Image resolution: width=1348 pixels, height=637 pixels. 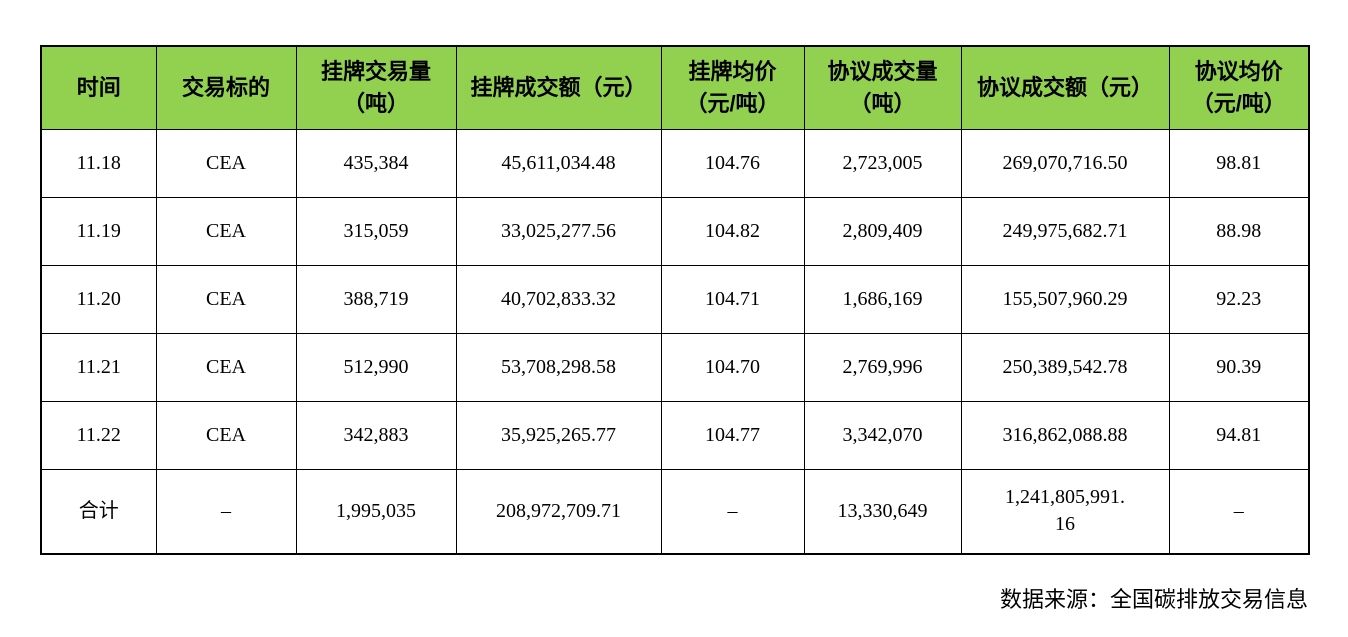 What do you see at coordinates (1239, 511) in the screenshot?
I see `cell-agreement-avg-price: –` at bounding box center [1239, 511].